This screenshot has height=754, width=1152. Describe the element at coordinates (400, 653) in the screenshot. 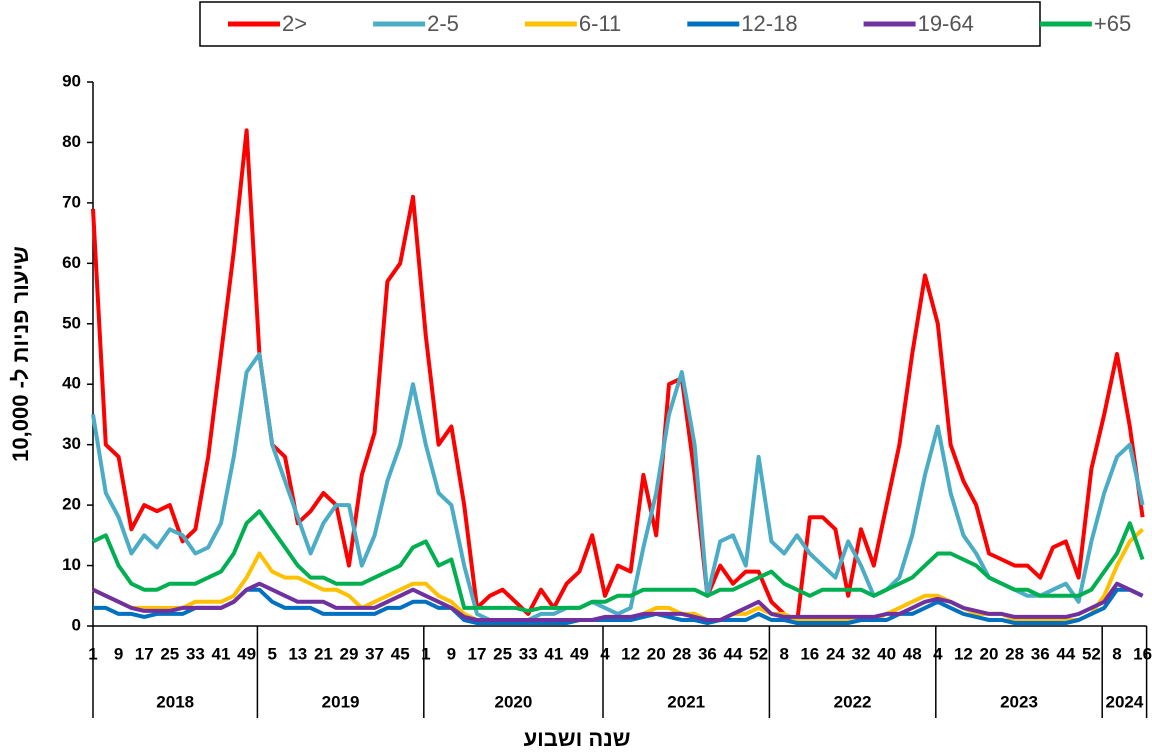

I see `x-tick-label: 45` at that location.